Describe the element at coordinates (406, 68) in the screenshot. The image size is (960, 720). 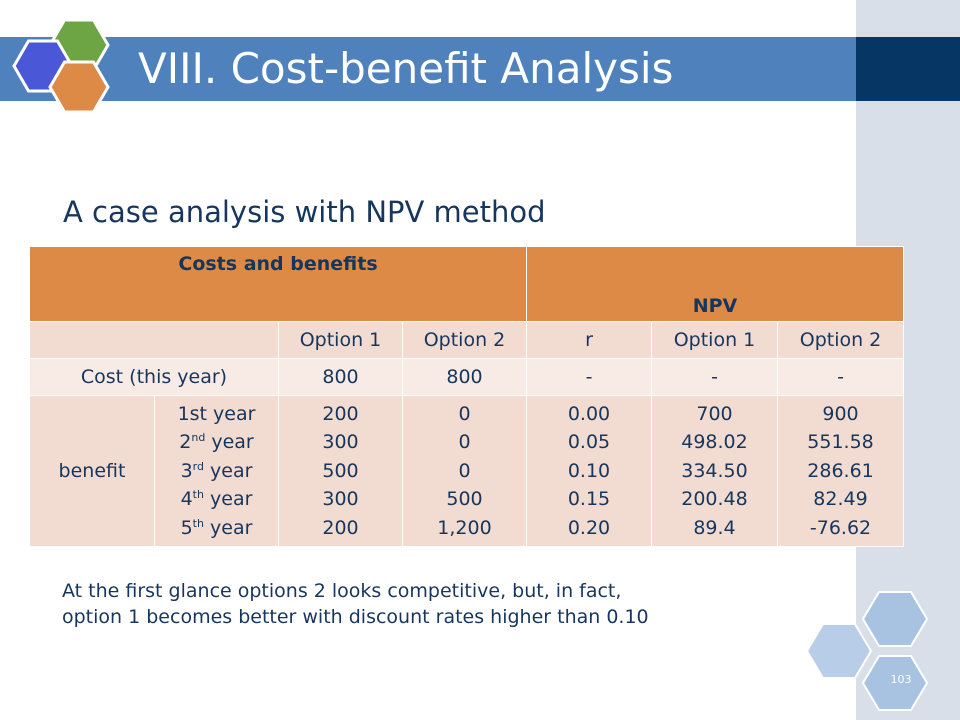
I see `slide-title: VIII. Cost-benefit Analysis` at that location.